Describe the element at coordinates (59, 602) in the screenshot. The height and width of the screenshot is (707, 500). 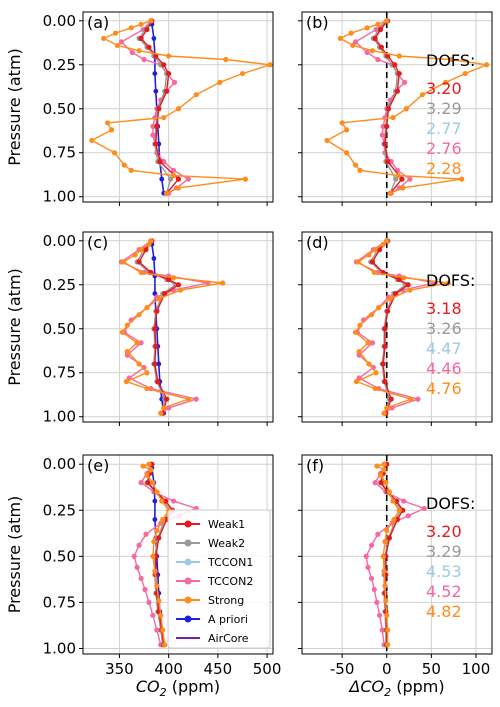
I see `y-tick-label: 0.75` at that location.